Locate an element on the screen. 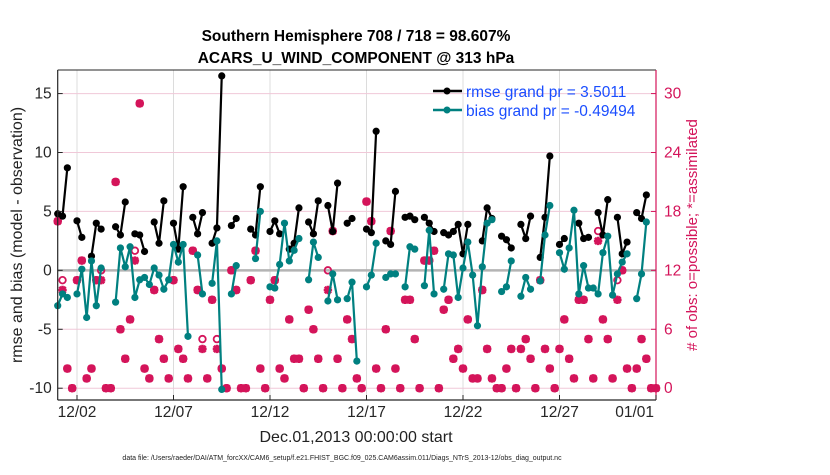 Image resolution: width=830 pixels, height=475 pixels. x-axis-label: Dec.01,2013 00:00:00 start is located at coordinates (356, 437).